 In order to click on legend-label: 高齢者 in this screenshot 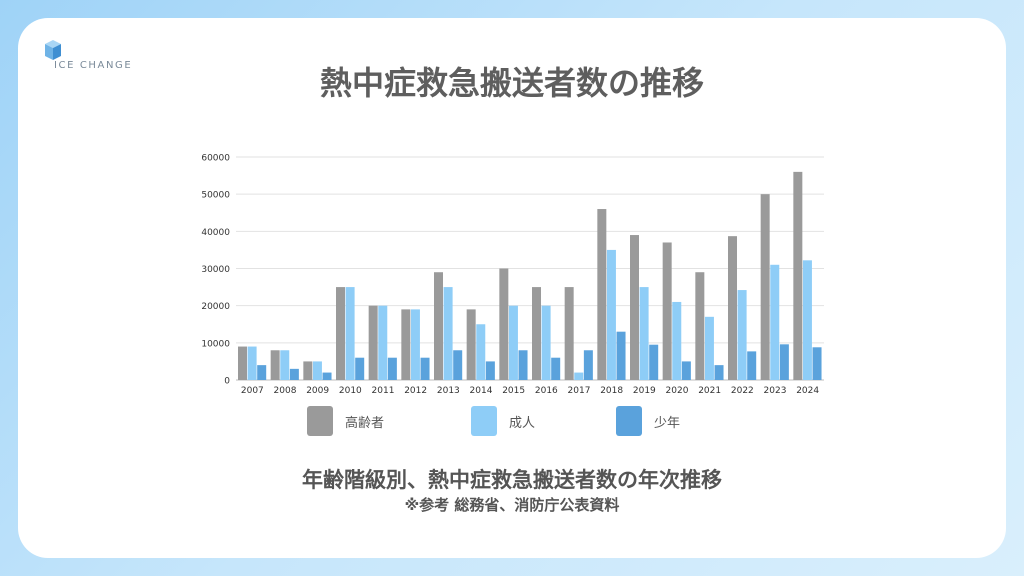, I will do `click(365, 423)`.